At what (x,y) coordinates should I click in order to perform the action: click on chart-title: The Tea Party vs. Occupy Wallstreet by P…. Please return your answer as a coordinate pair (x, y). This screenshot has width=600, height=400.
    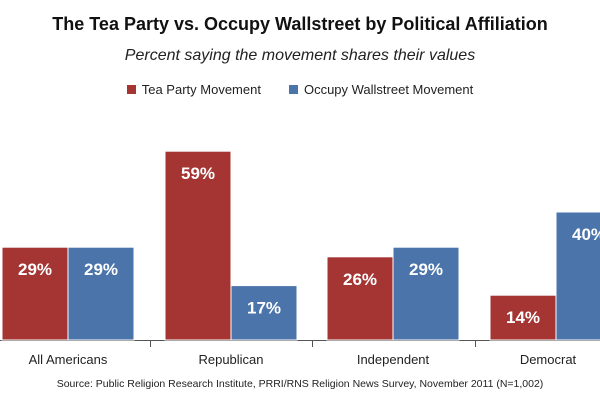
    Looking at the image, I should click on (300, 24).